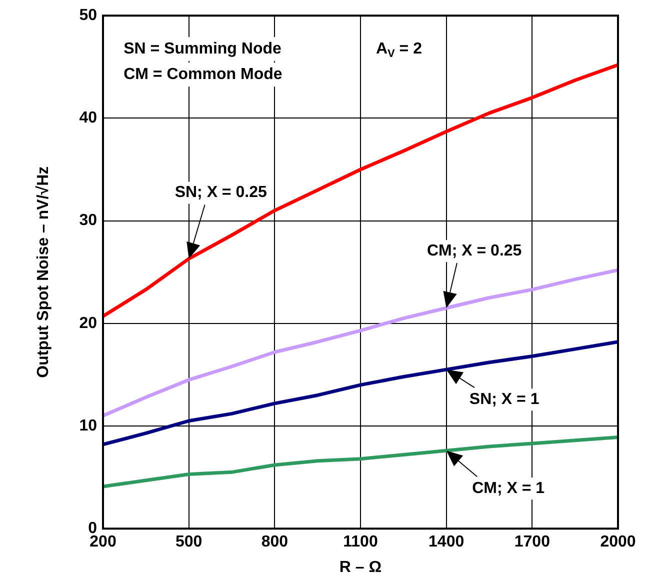 The image size is (646, 581). Describe the element at coordinates (274, 542) in the screenshot. I see `x-tick-label: 800` at that location.